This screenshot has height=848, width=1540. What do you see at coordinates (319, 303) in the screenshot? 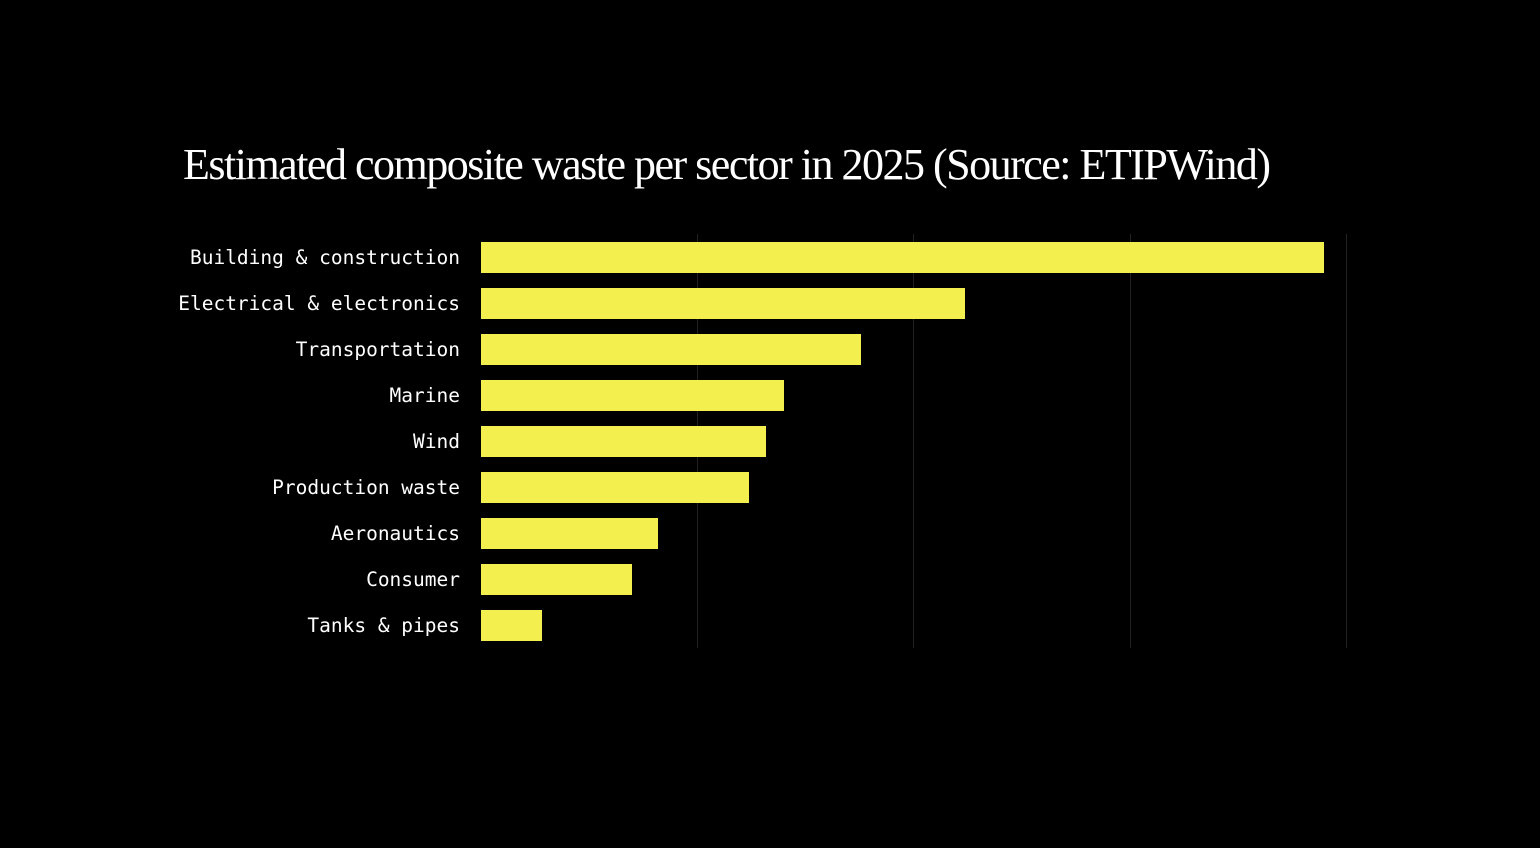
I see `category-label: Electrical & electronics` at bounding box center [319, 303].